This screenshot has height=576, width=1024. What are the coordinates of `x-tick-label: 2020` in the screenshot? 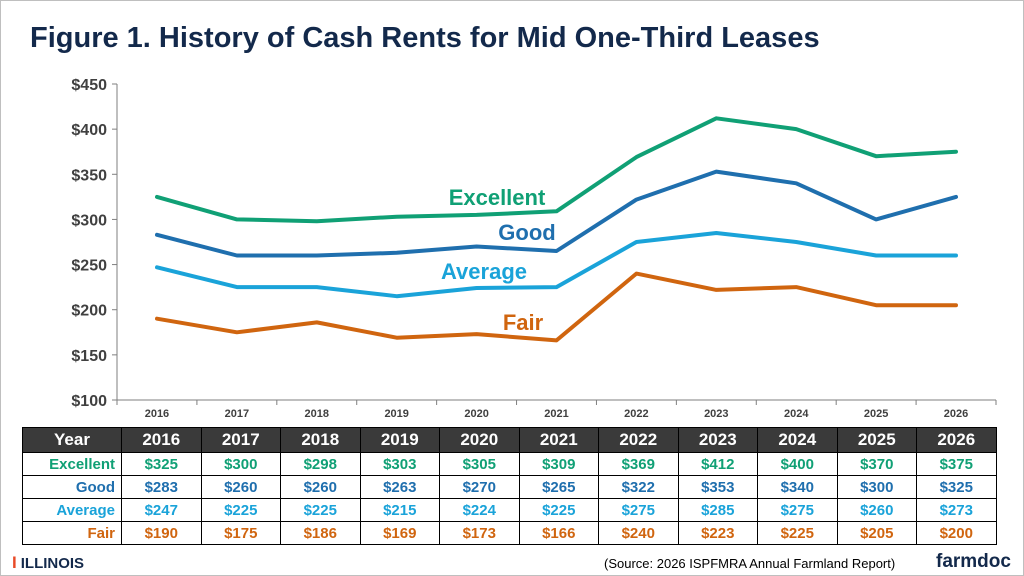 It's located at (476, 414).